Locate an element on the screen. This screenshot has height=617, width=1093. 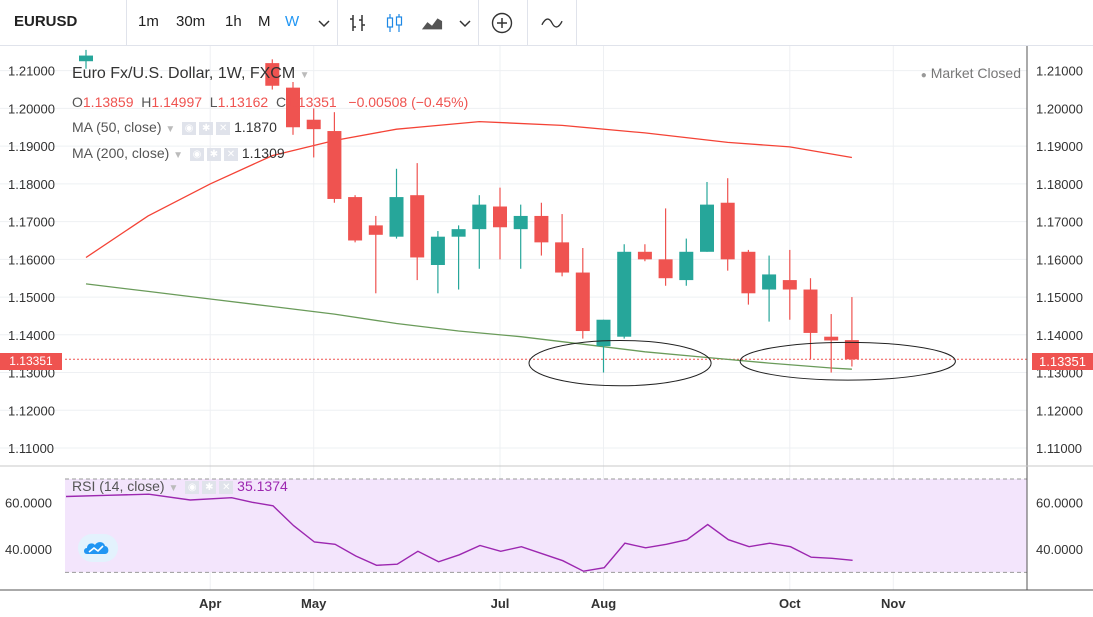
rsi-tick-right: 40.0000 is located at coordinates (1059, 549).